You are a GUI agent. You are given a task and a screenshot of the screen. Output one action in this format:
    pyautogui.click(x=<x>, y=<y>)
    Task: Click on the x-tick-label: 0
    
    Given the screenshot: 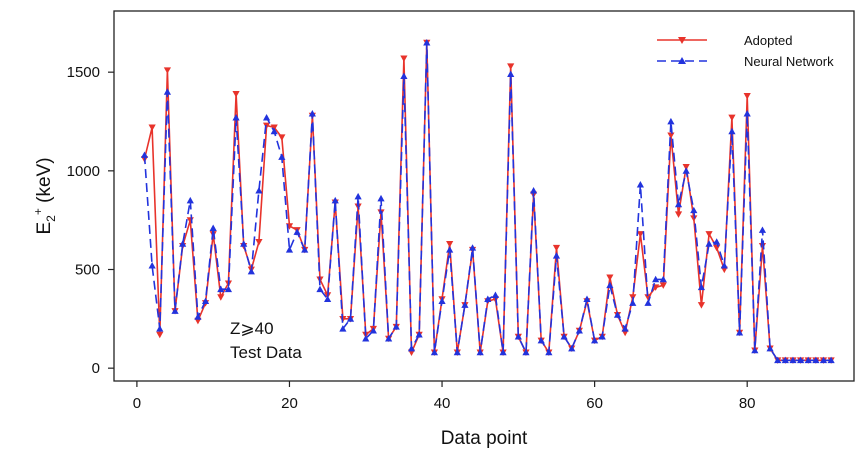 What is the action you would take?
    pyautogui.click(x=137, y=403)
    